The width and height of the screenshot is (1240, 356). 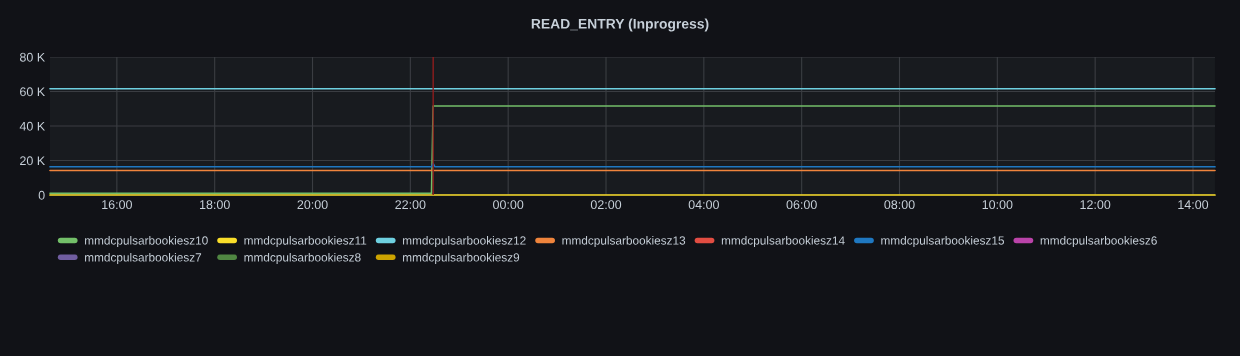 What do you see at coordinates (32, 57) in the screenshot?
I see `y-tick-label: 80 K` at bounding box center [32, 57].